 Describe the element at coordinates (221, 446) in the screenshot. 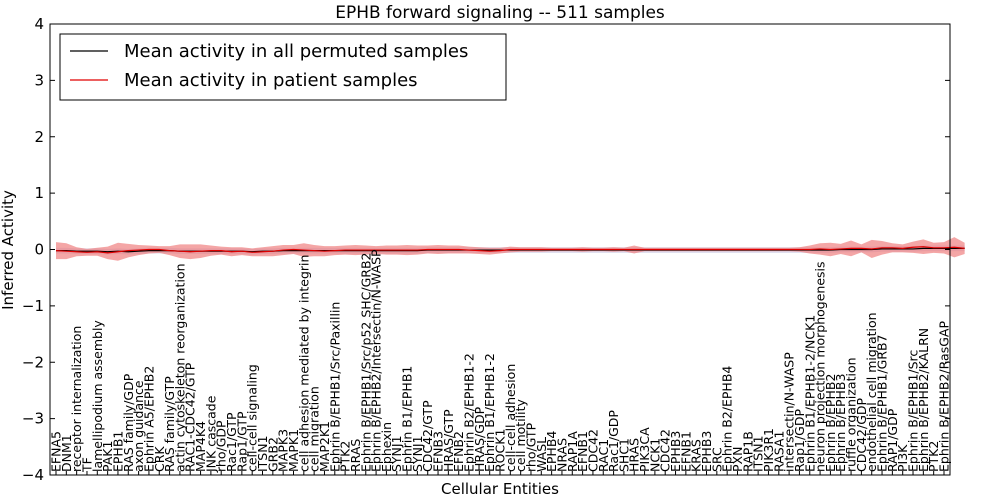

I see `x-tick-label: rho/GDP` at that location.